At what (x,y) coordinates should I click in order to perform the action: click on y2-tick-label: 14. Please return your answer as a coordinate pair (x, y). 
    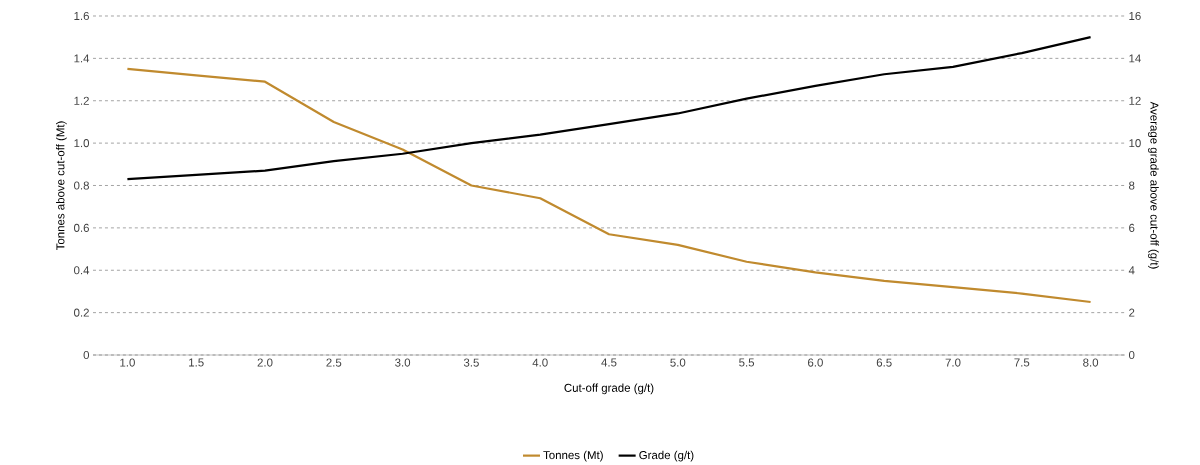
    Looking at the image, I should click on (1135, 58).